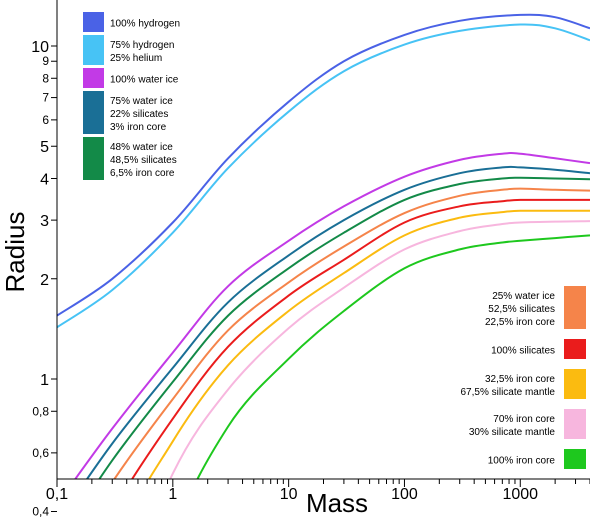 Image resolution: width=590 pixels, height=519 pixels. What do you see at coordinates (44, 380) in the screenshot?
I see `y-tick-label: 1` at bounding box center [44, 380].